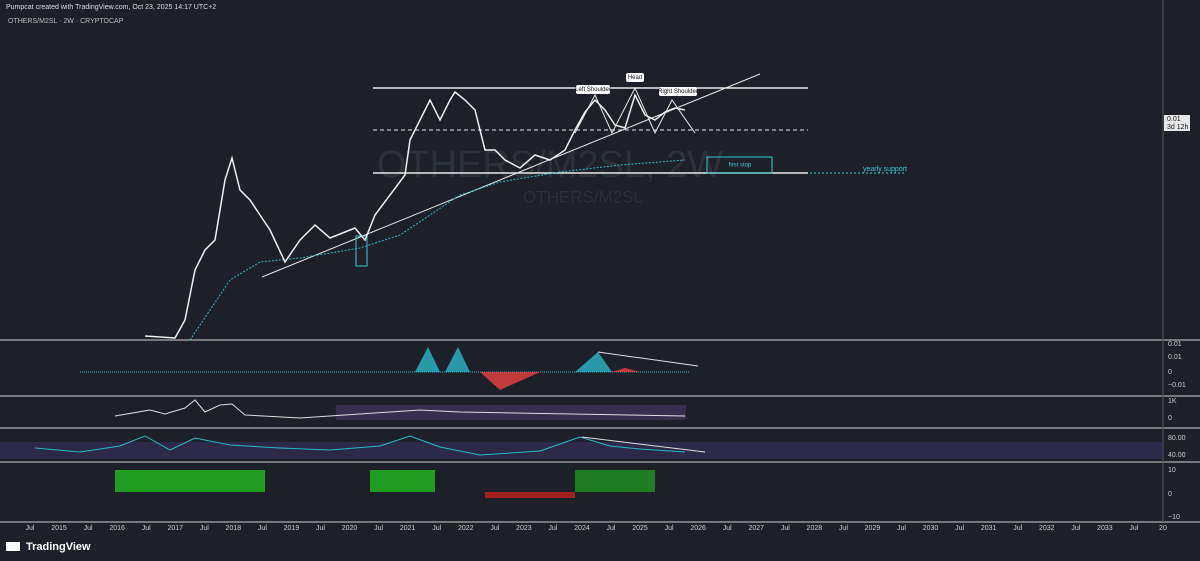 The width and height of the screenshot is (1200, 561). I want to click on price-tag, so click(1177, 123).